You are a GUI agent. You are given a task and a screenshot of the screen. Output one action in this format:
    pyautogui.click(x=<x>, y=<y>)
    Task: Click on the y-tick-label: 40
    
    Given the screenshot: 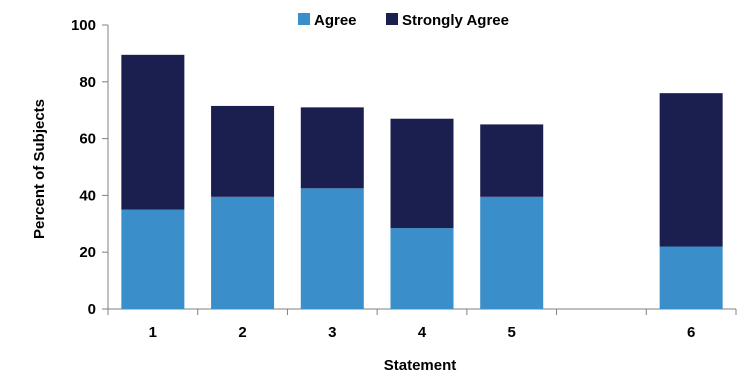 What is the action you would take?
    pyautogui.click(x=87, y=195)
    